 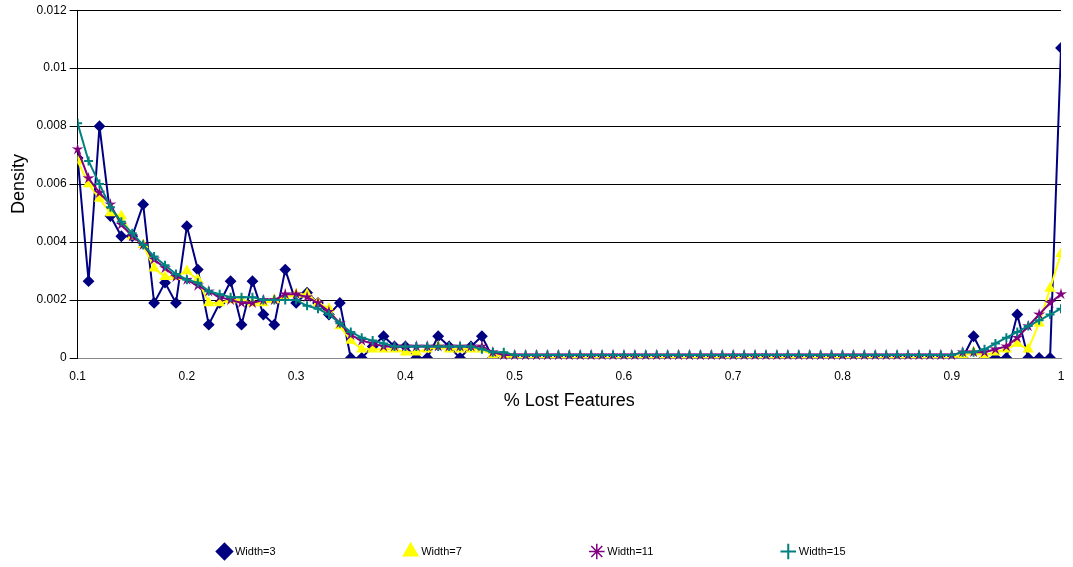 What do you see at coordinates (51, 241) in the screenshot?
I see `y-tick-label: 0.004` at bounding box center [51, 241].